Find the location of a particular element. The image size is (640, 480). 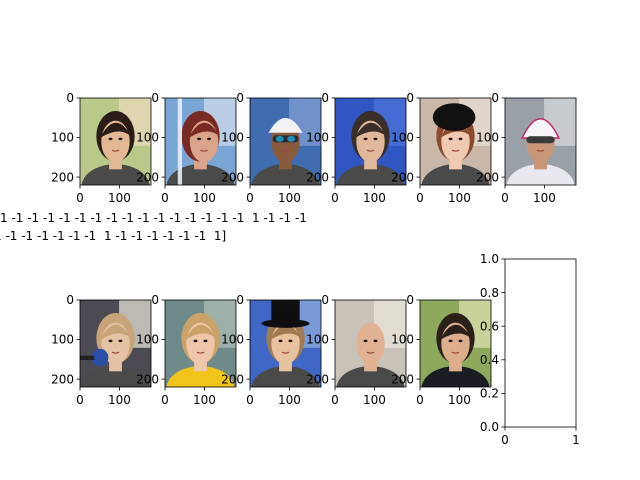

y-tick-label: 0.8 is located at coordinates (489, 293).